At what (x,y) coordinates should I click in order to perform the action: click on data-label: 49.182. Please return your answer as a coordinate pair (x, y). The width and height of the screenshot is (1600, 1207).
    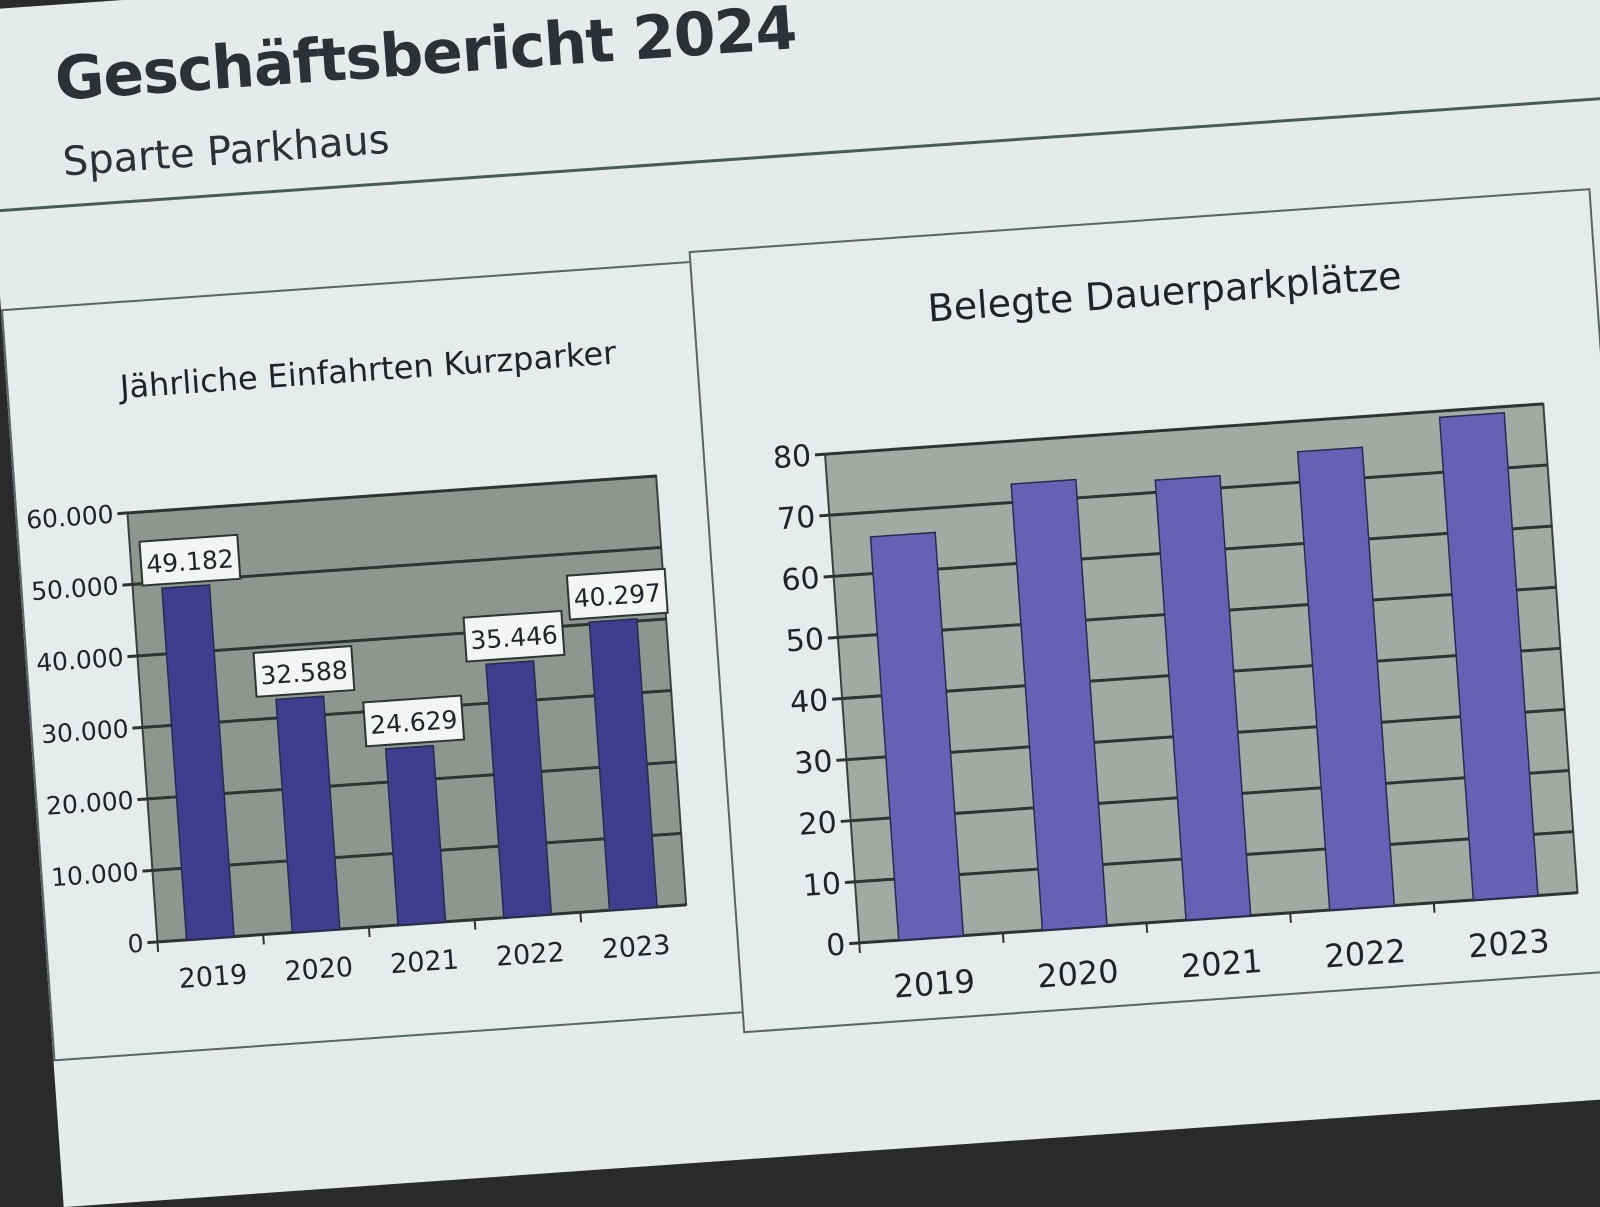
    Looking at the image, I should click on (189, 561).